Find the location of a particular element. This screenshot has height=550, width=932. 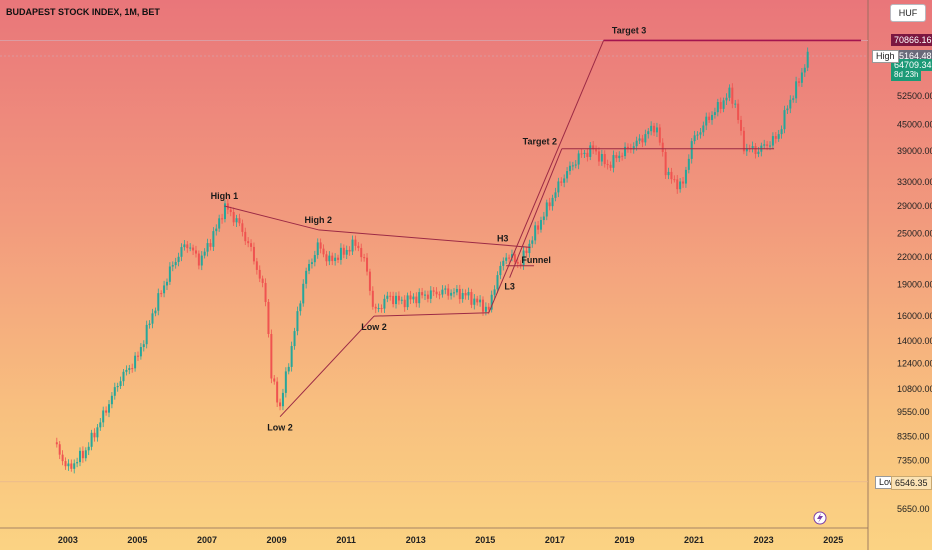

annotation-label: Target 3 is located at coordinates (629, 30).